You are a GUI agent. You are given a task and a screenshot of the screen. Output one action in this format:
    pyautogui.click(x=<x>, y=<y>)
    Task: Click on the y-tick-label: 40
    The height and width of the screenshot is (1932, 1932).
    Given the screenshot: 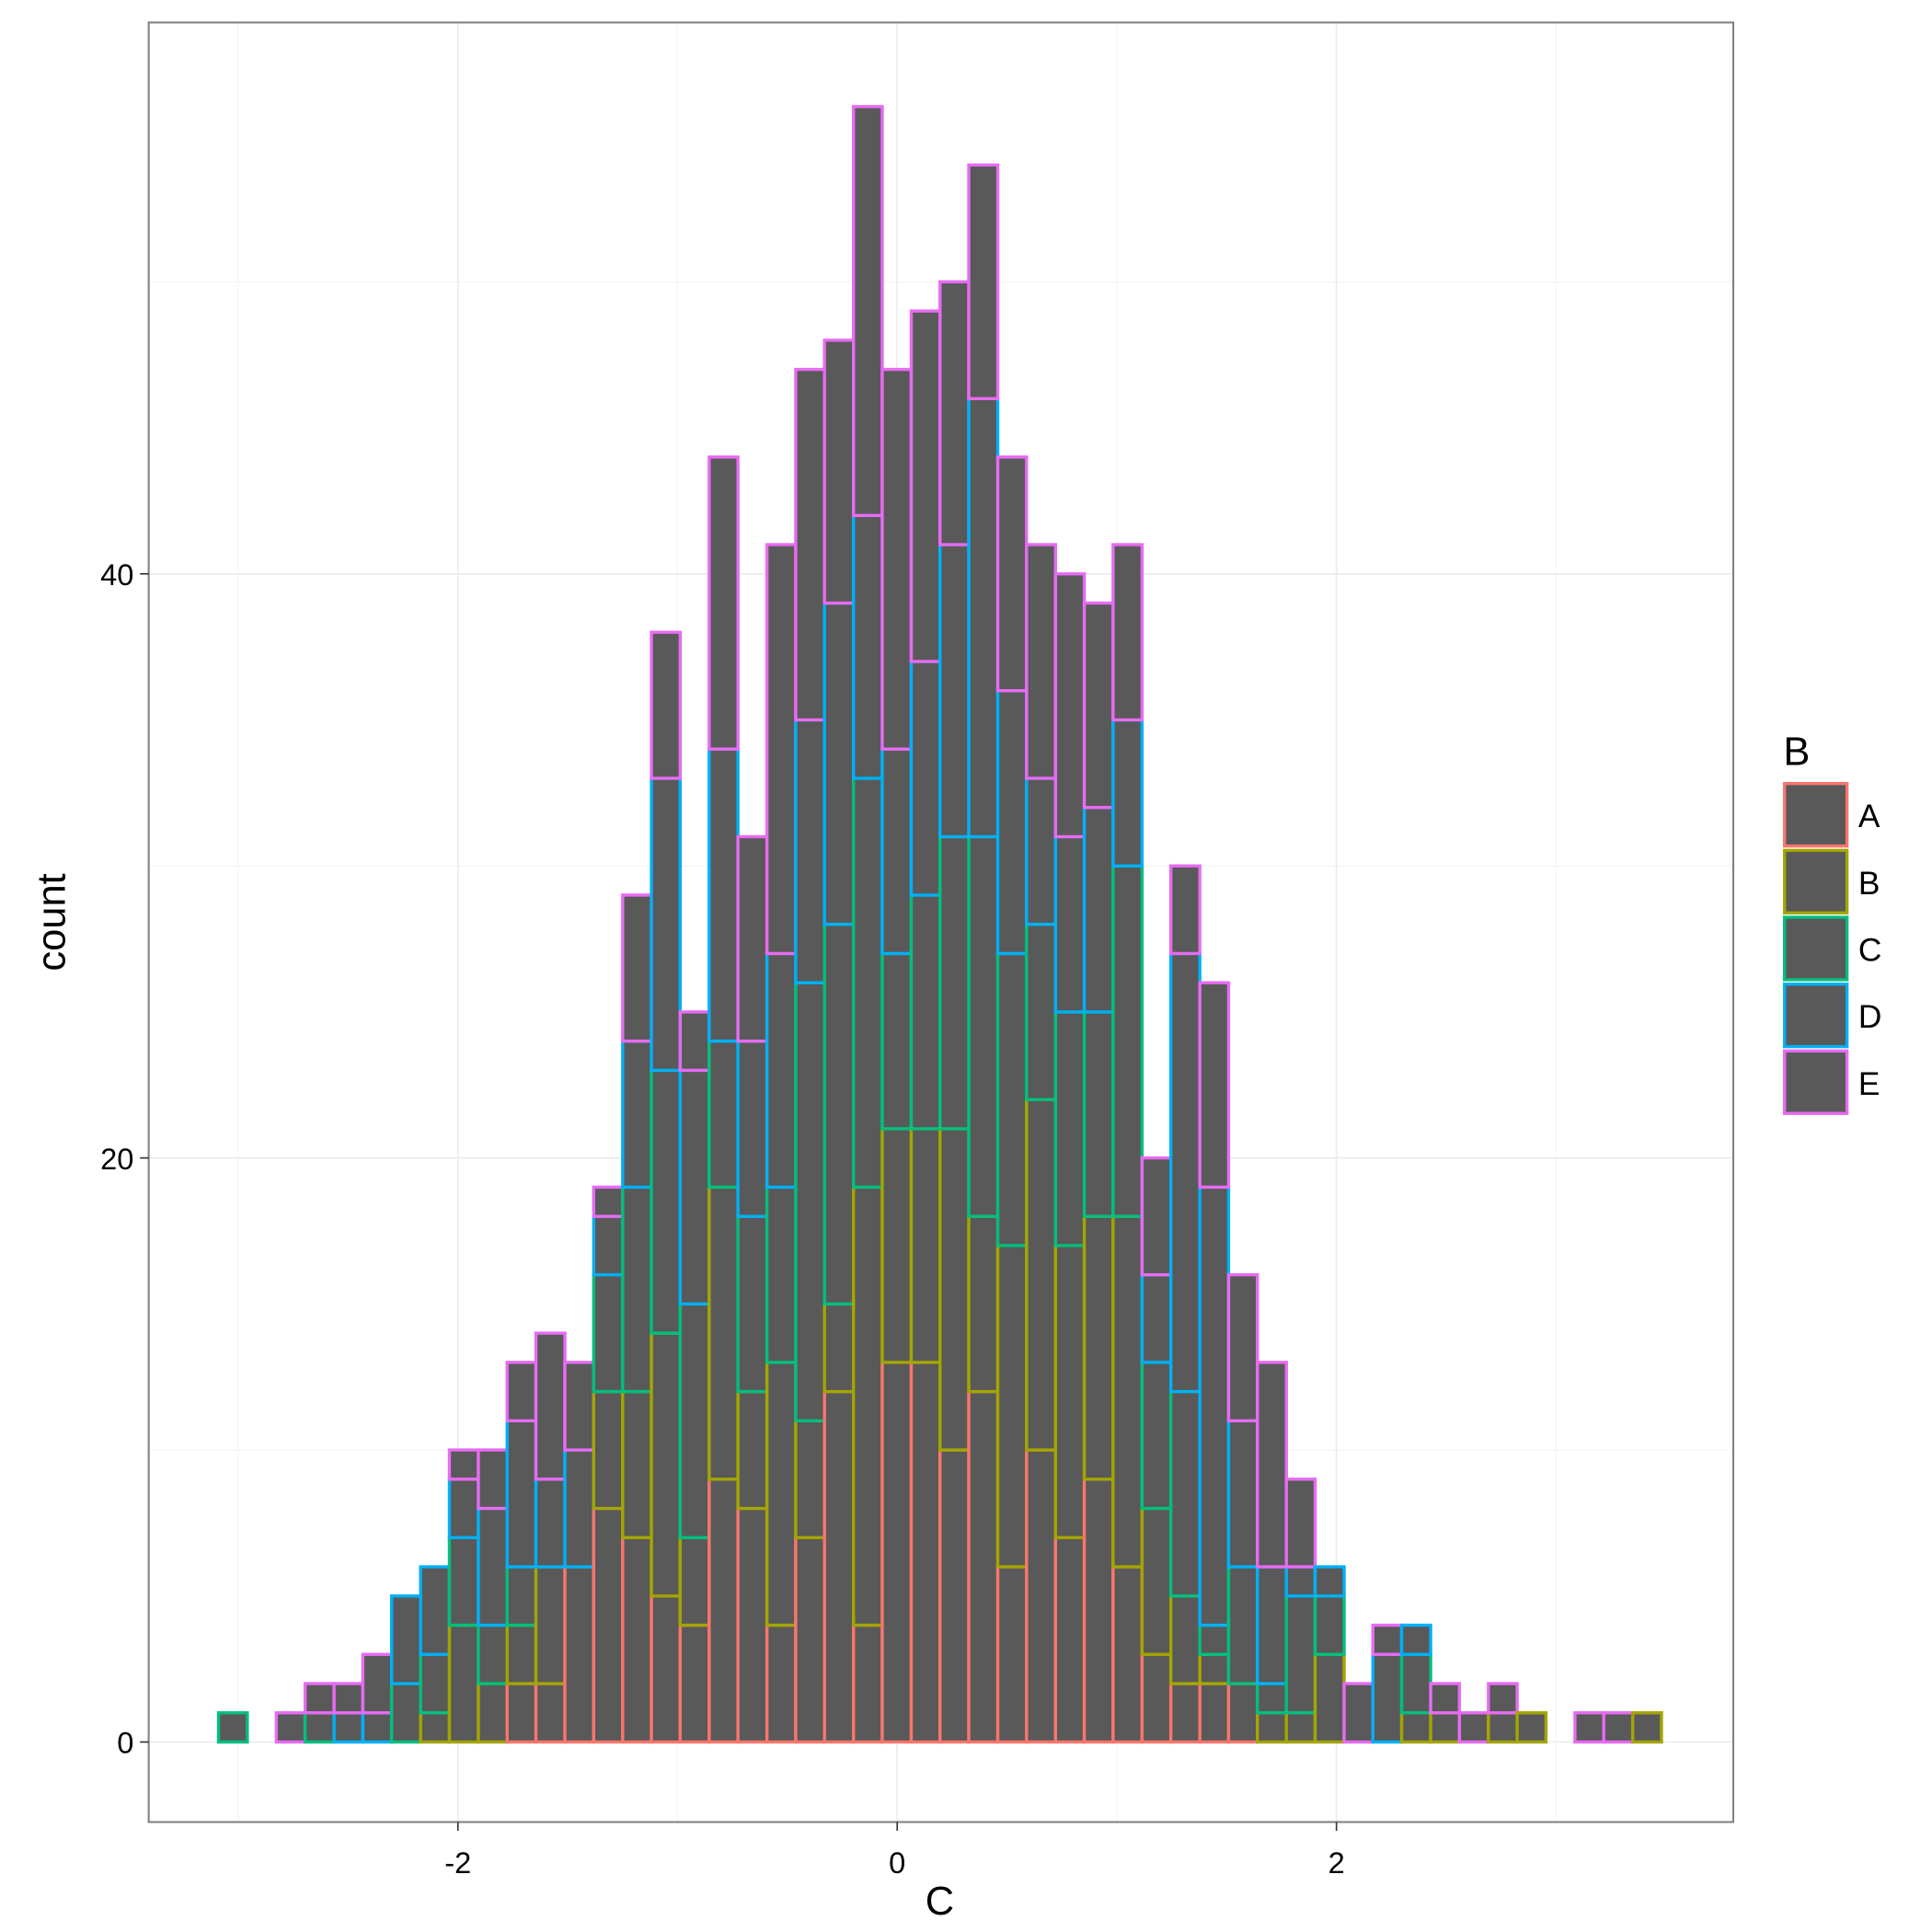 What is the action you would take?
    pyautogui.click(x=116, y=575)
    